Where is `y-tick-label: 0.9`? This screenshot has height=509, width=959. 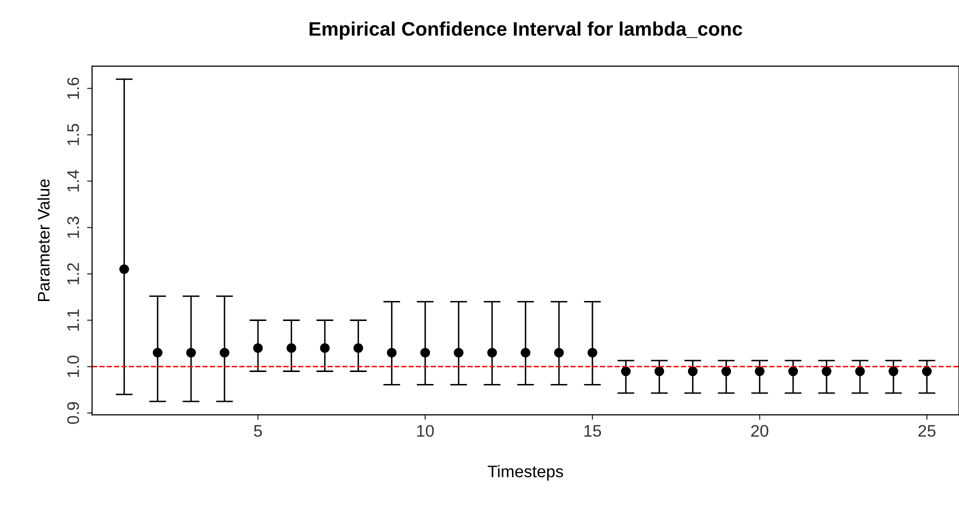
y-tick-label: 0.9 is located at coordinates (73, 413).